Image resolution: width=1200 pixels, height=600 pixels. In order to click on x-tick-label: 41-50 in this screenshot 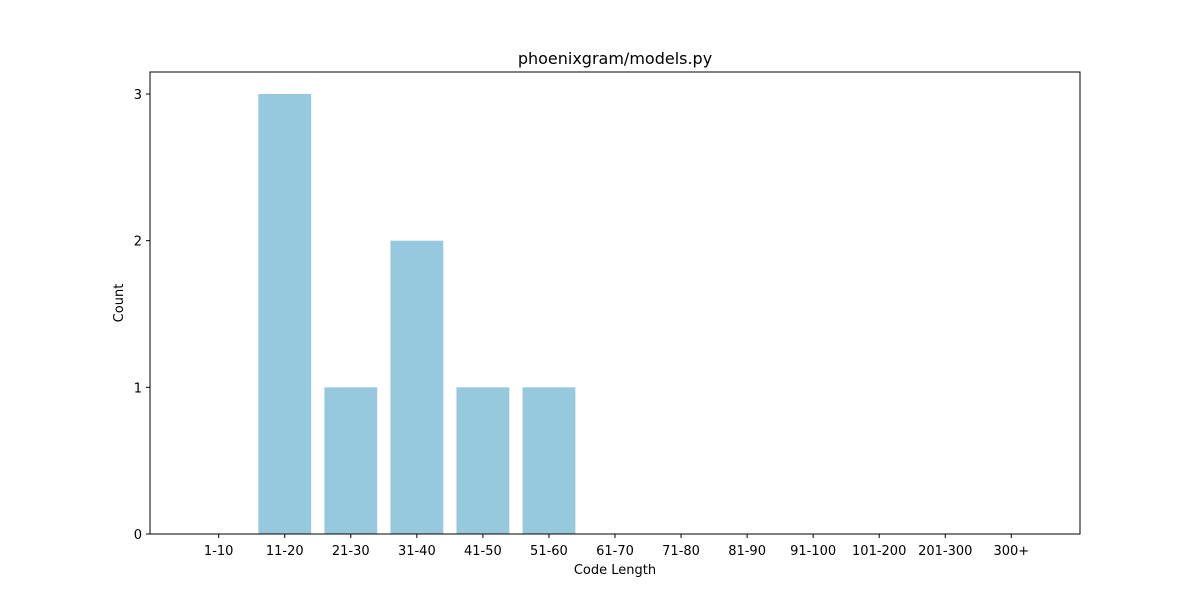, I will do `click(483, 551)`.